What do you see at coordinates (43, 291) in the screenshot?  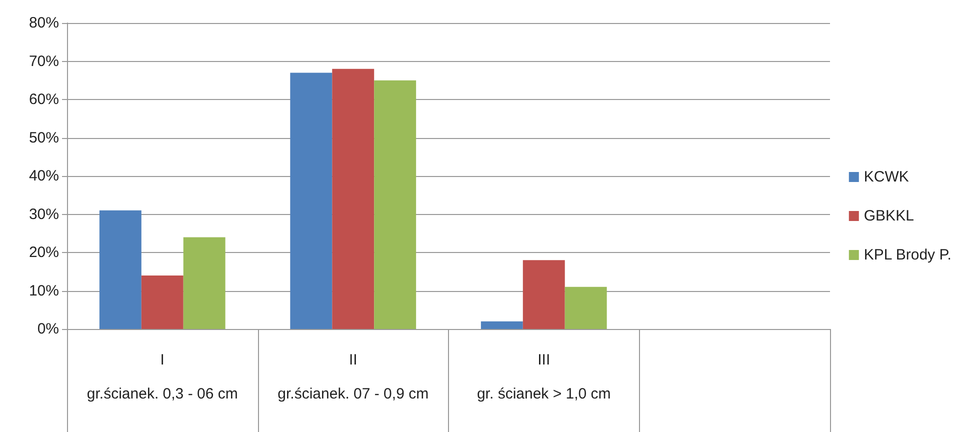 I see `y-tick-label: 10%` at bounding box center [43, 291].